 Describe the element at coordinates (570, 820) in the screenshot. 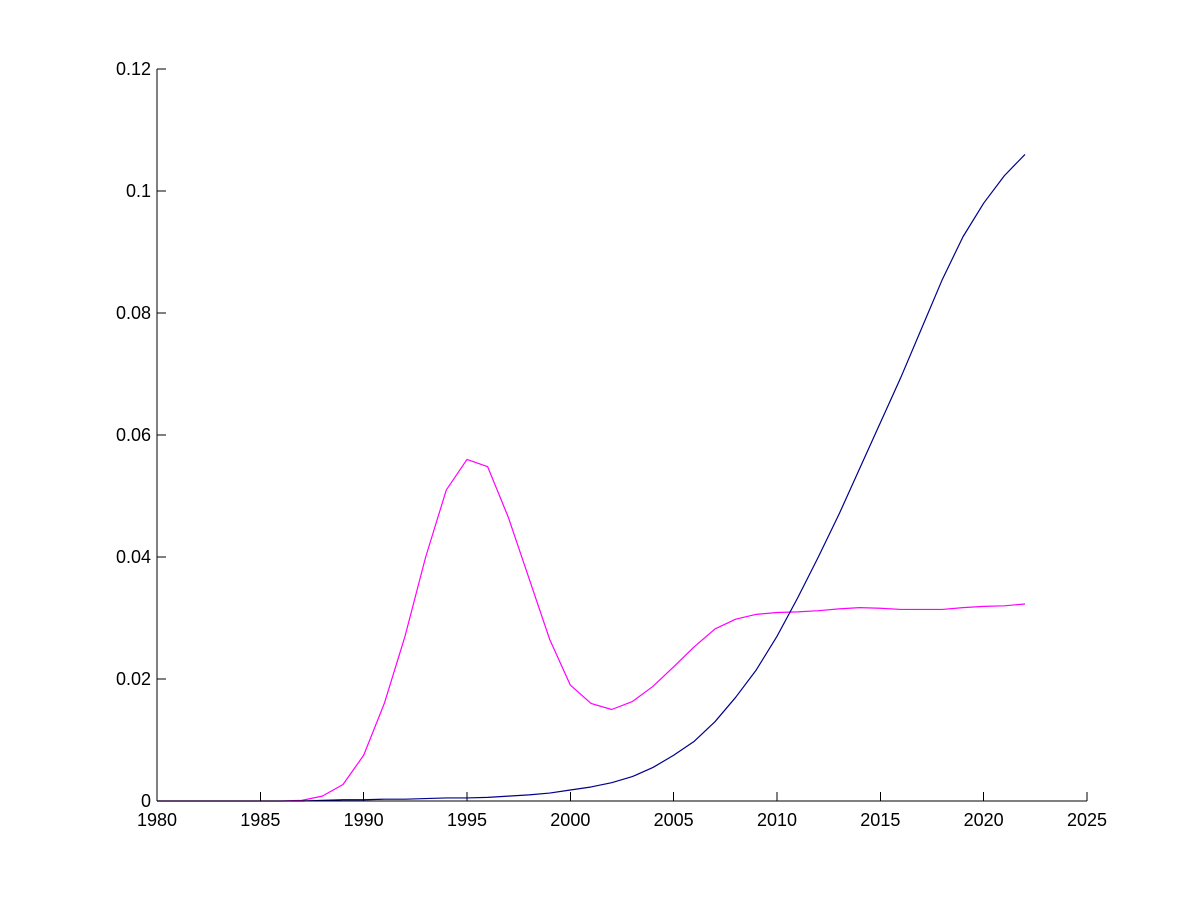

I see `x-tick-label: 2000` at that location.